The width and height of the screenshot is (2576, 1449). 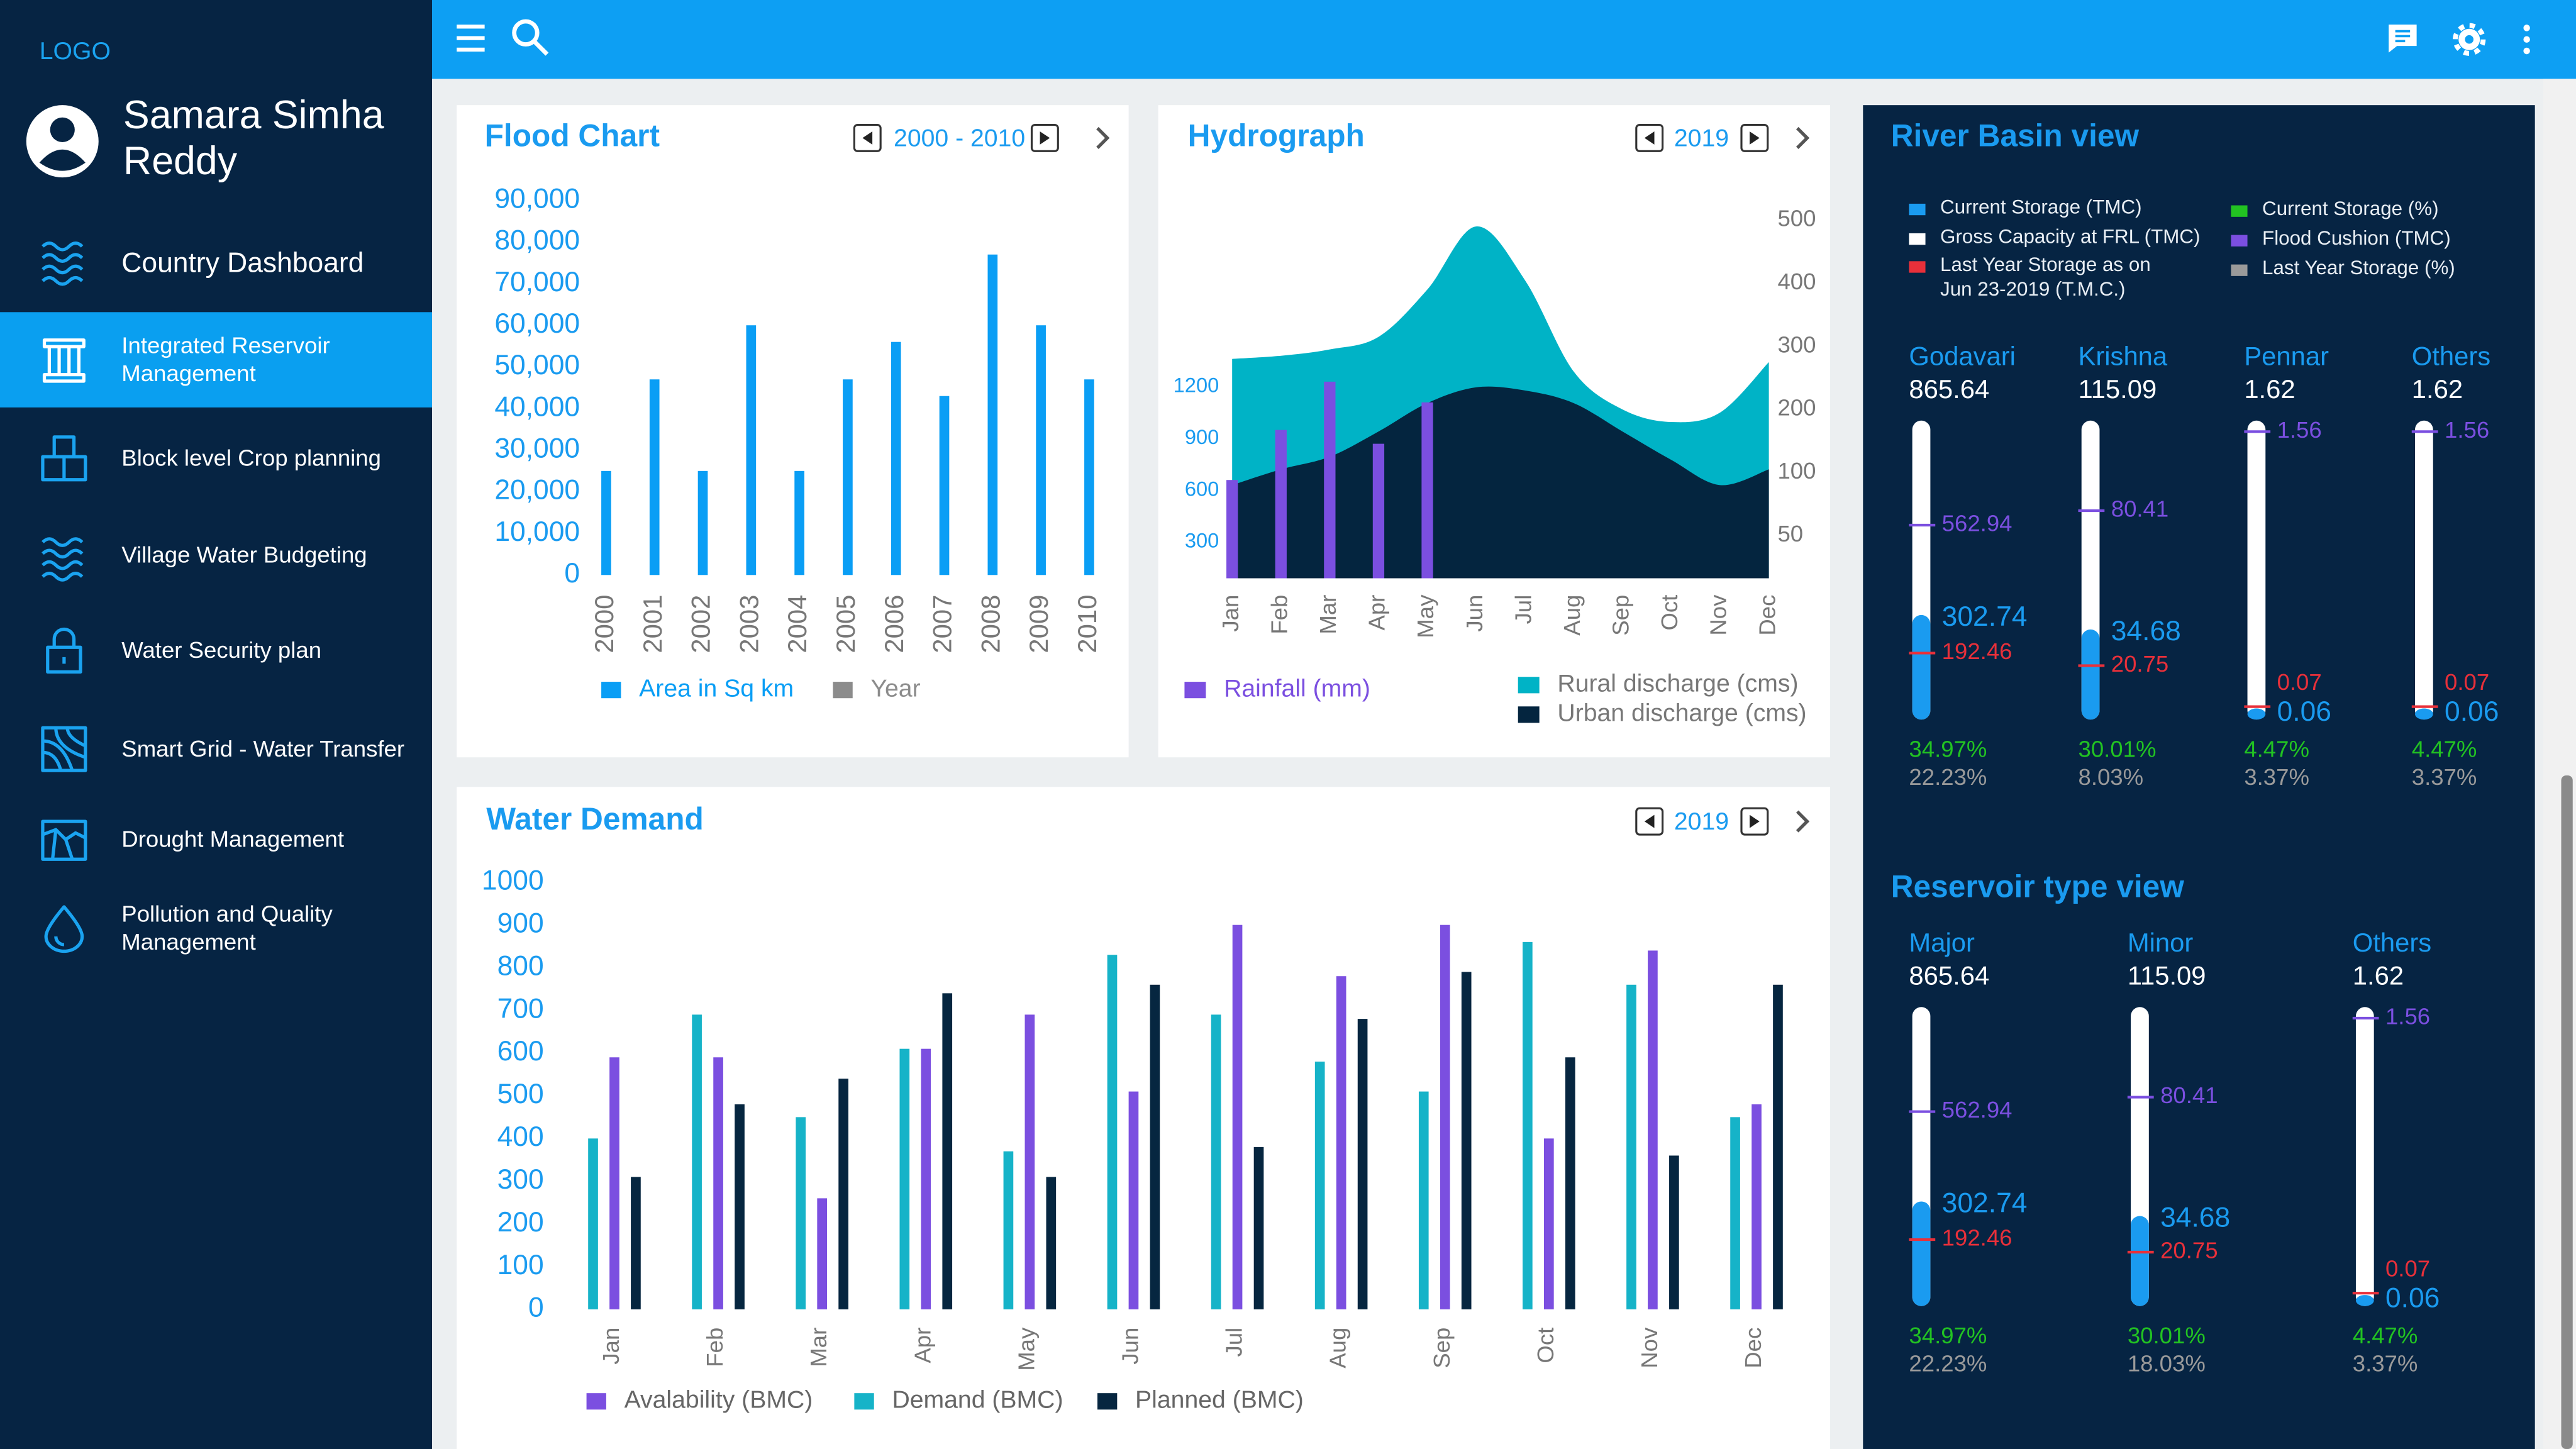 I want to click on y-tick-label: 80,000, so click(x=537, y=240).